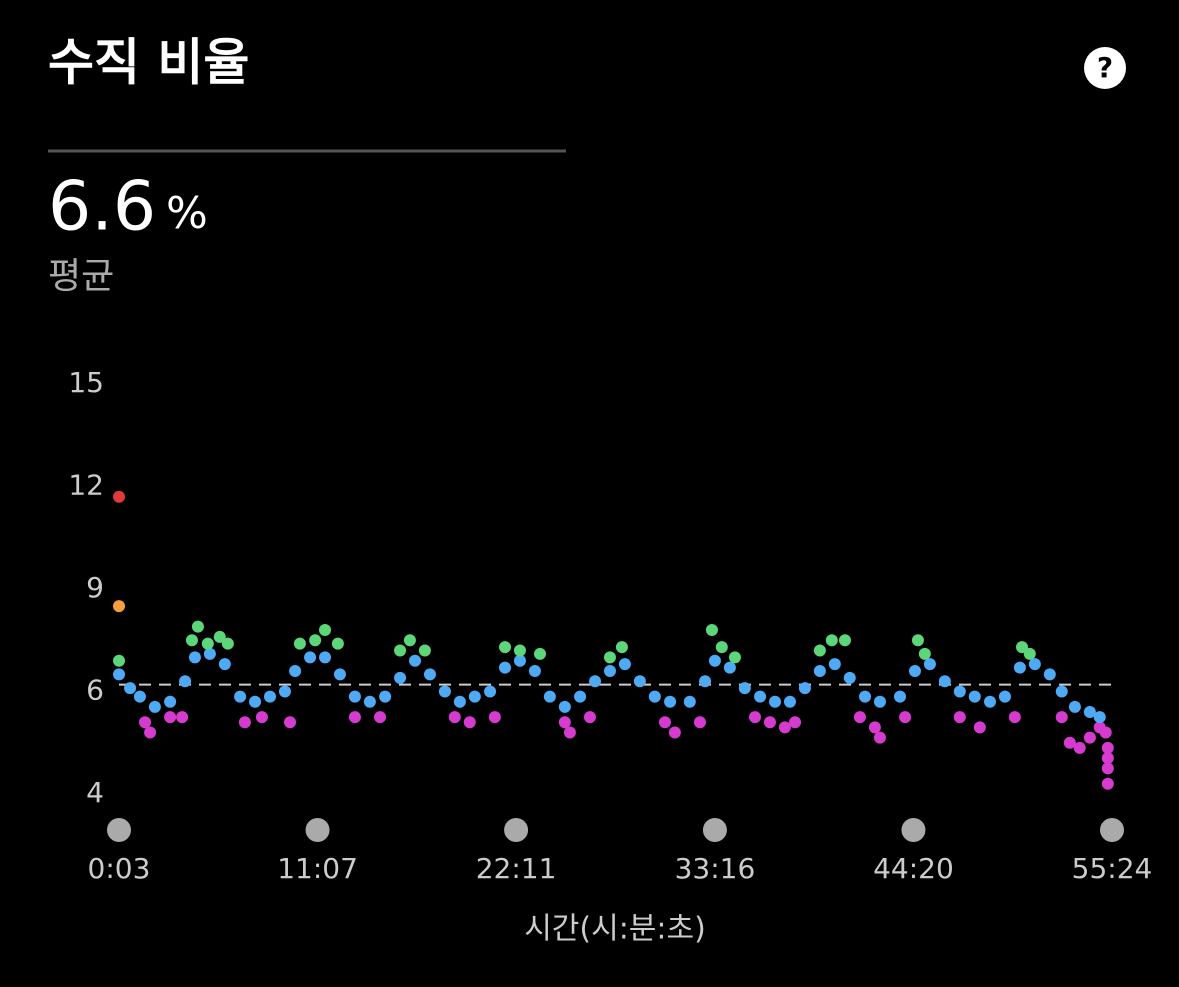 Image resolution: width=1179 pixels, height=987 pixels. What do you see at coordinates (516, 868) in the screenshot?
I see `x-tick-label: 22:11` at bounding box center [516, 868].